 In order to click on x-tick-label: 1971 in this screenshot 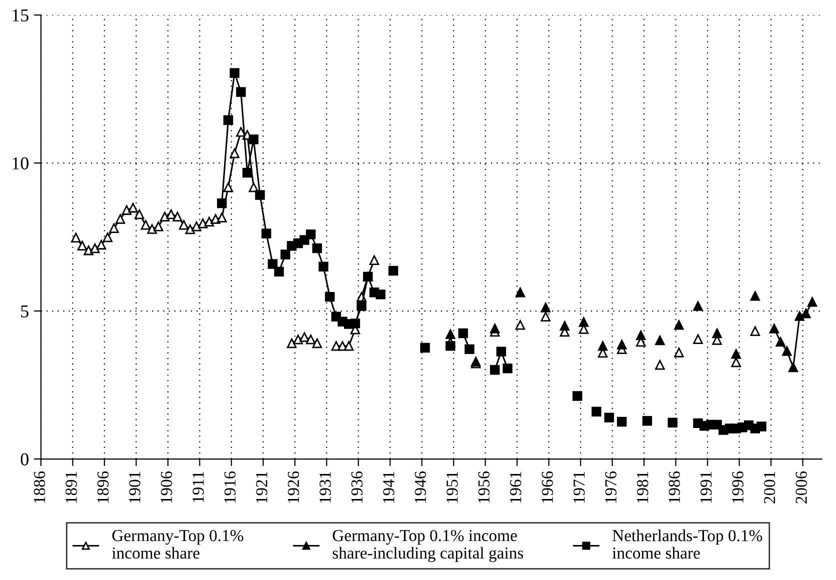, I will do `click(579, 487)`.